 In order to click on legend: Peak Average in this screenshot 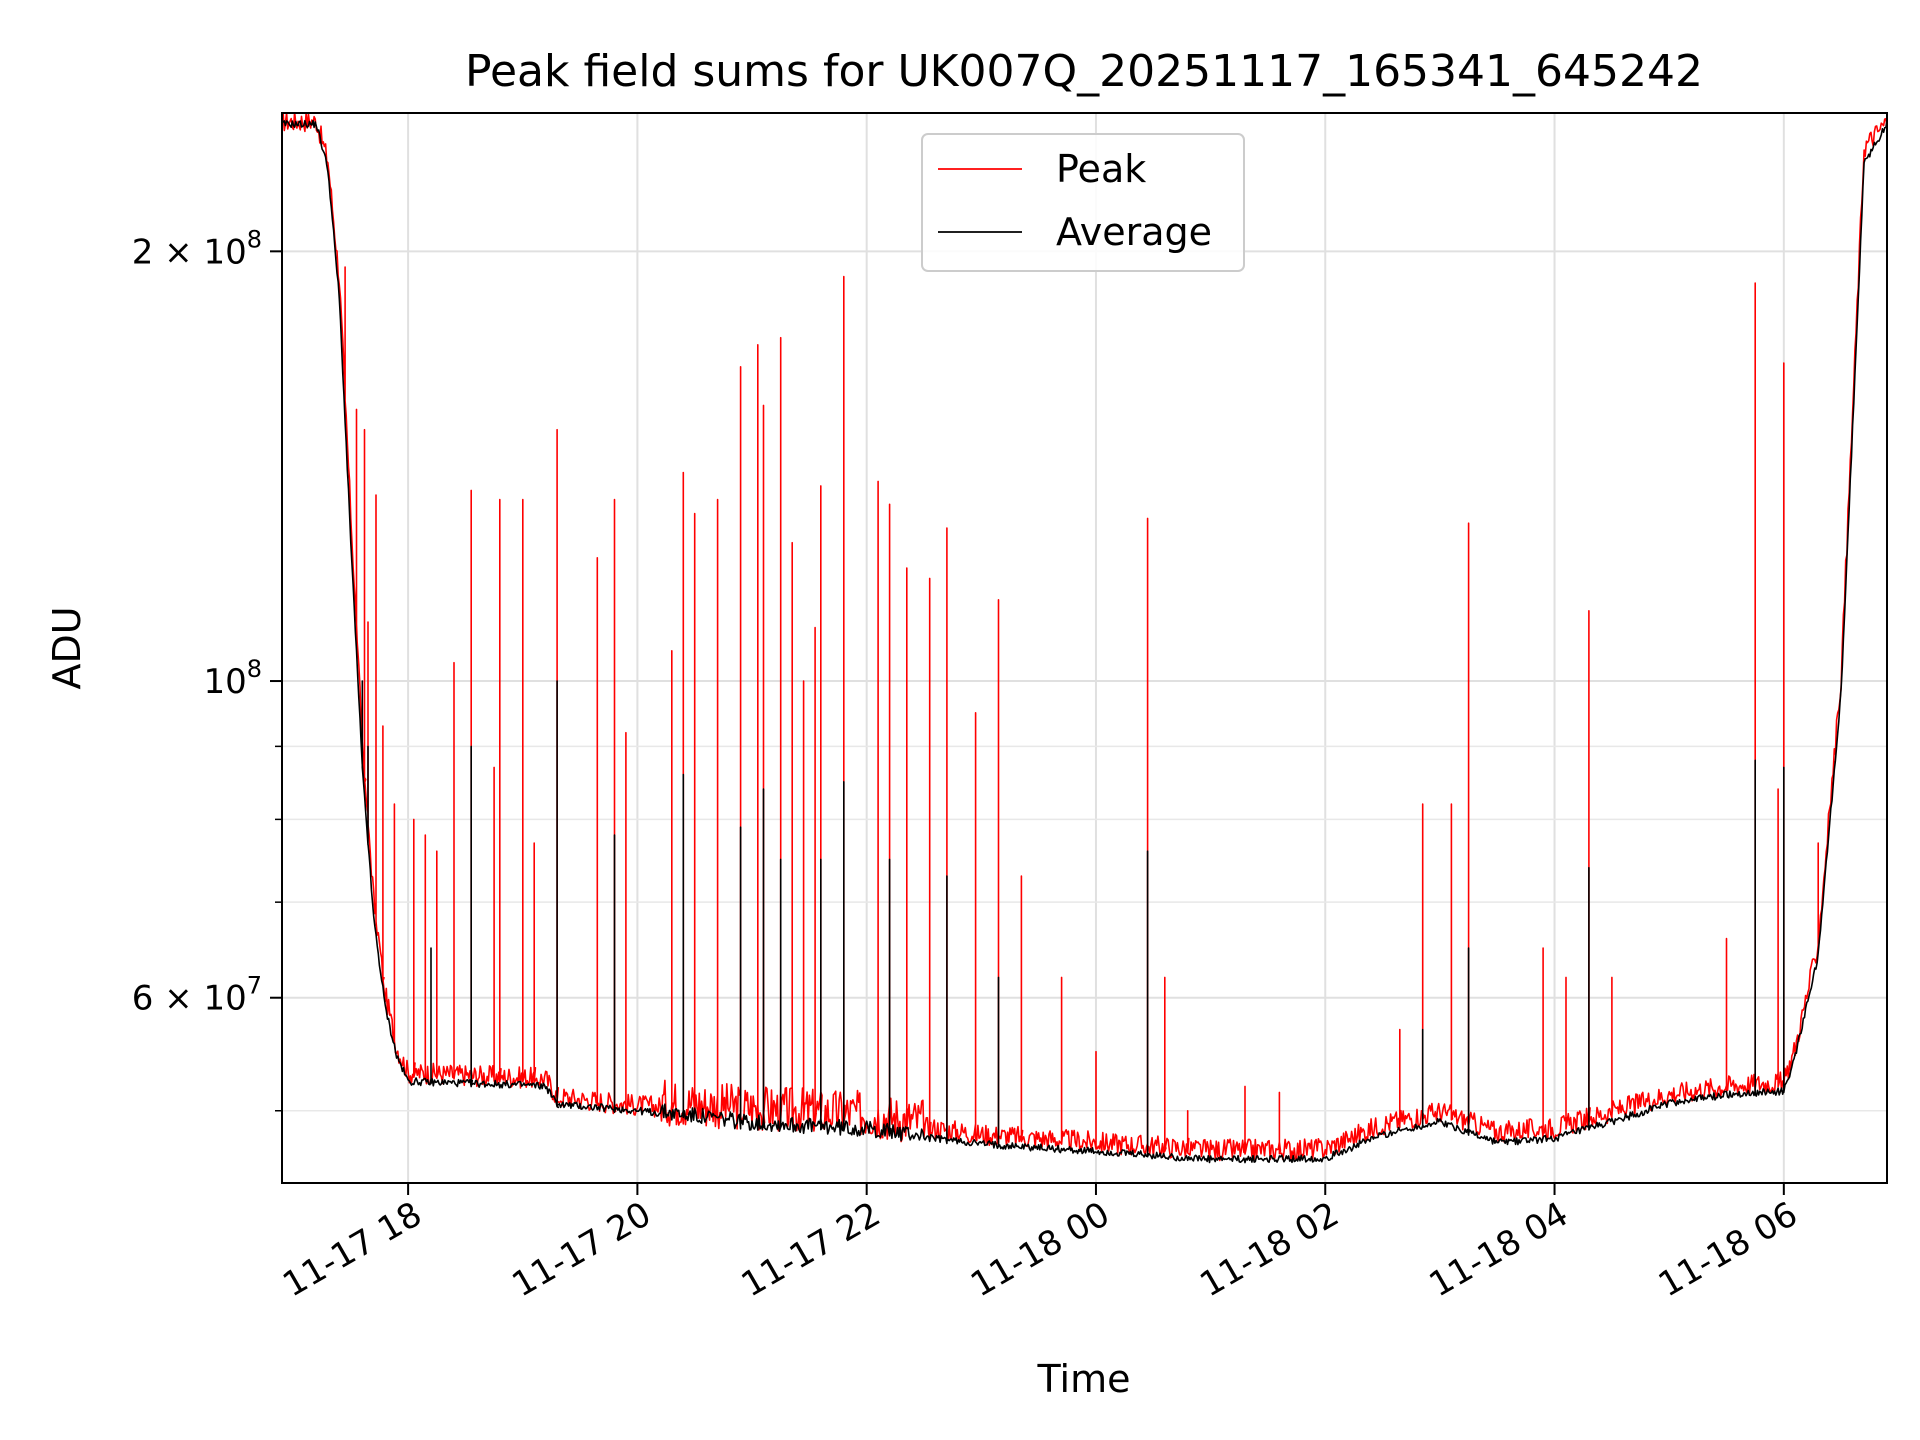, I will do `click(1083, 202)`.